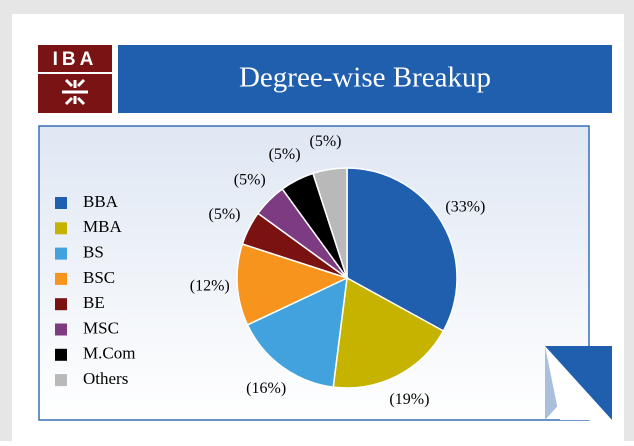  Describe the element at coordinates (105, 378) in the screenshot. I see `legend-label: Others` at that location.